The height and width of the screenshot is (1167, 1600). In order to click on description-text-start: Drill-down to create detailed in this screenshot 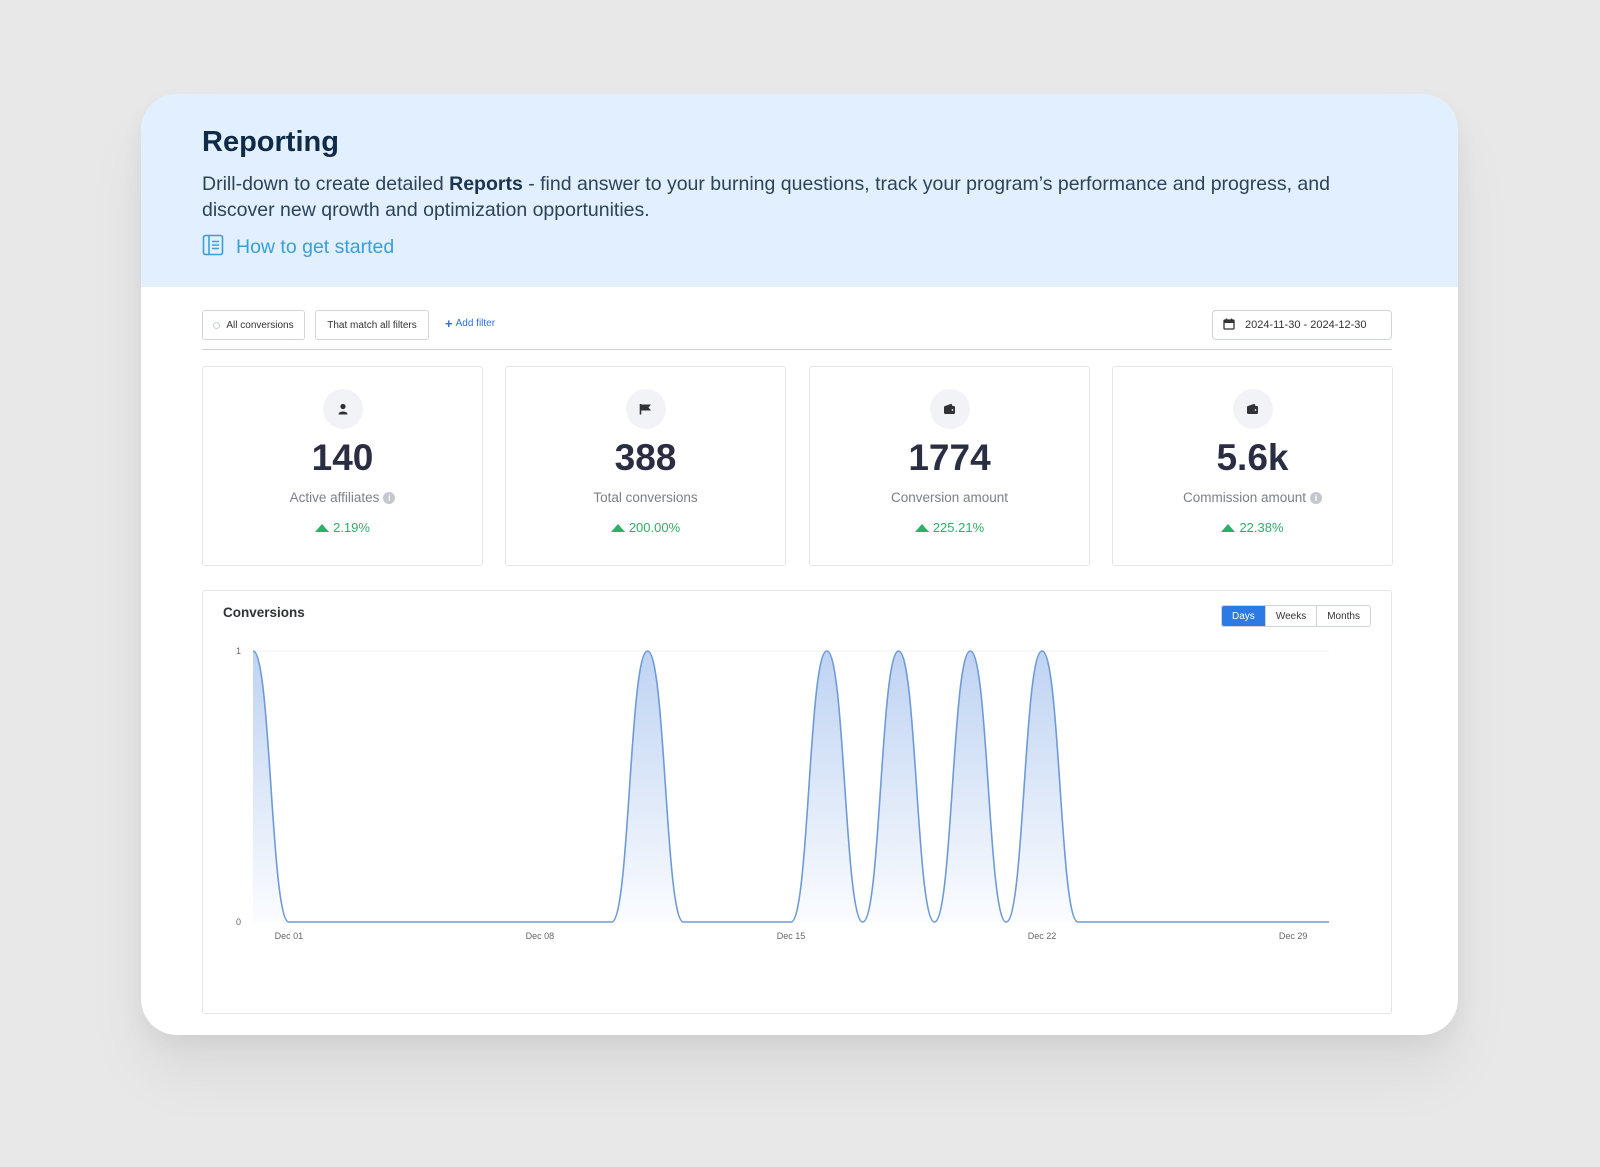, I will do `click(326, 184)`.